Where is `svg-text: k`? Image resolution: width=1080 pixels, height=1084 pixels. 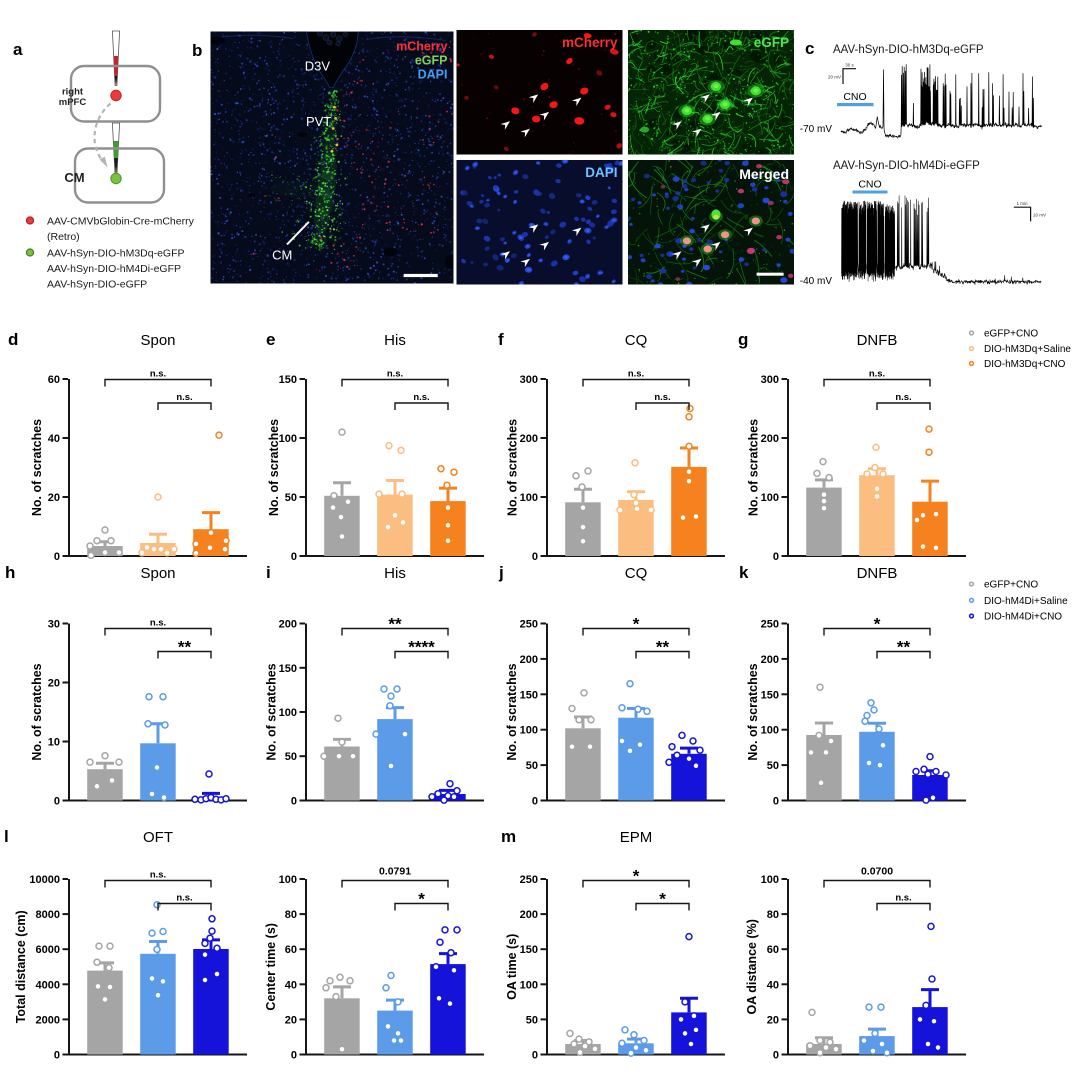 svg-text: k is located at coordinates (744, 572).